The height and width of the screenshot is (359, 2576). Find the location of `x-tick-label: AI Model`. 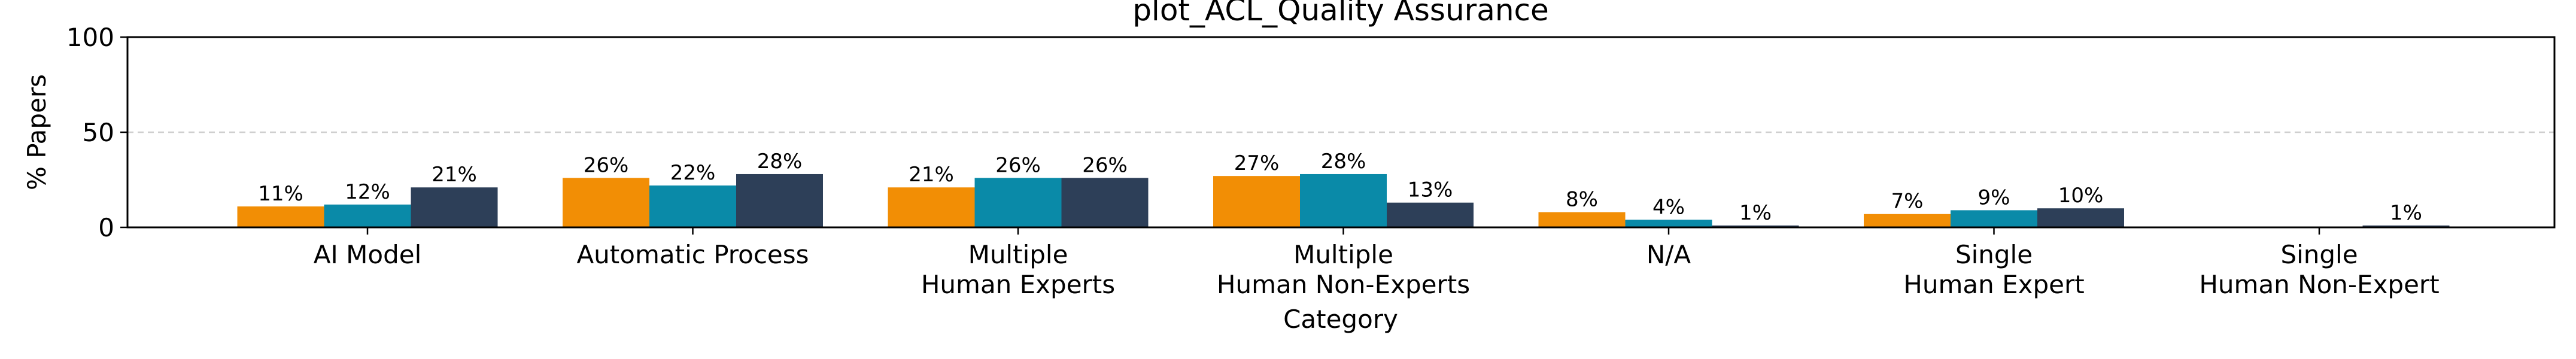

x-tick-label: AI Model is located at coordinates (368, 255).